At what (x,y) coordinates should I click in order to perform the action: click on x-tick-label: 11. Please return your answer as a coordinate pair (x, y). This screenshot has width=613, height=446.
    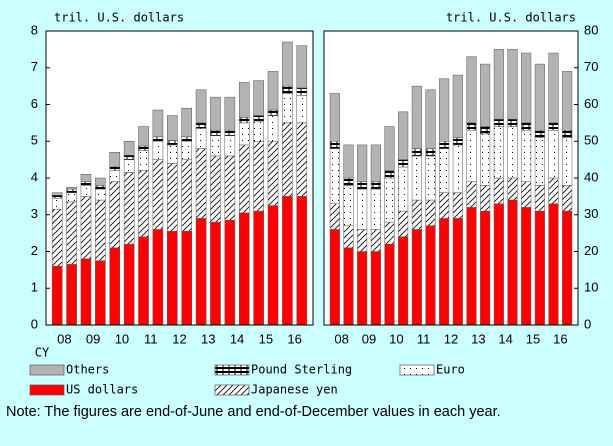
    Looking at the image, I should click on (151, 338).